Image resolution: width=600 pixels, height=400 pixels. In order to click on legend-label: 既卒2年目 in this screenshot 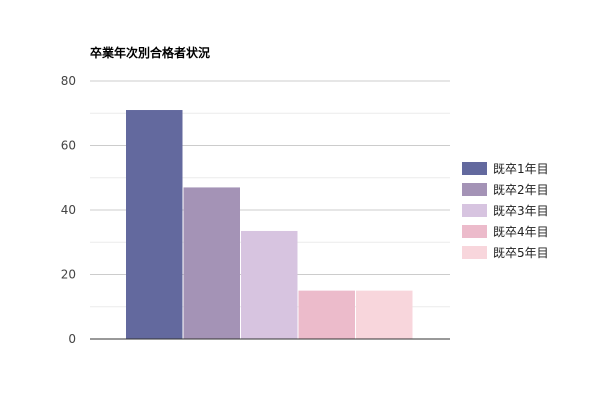, I will do `click(521, 190)`.